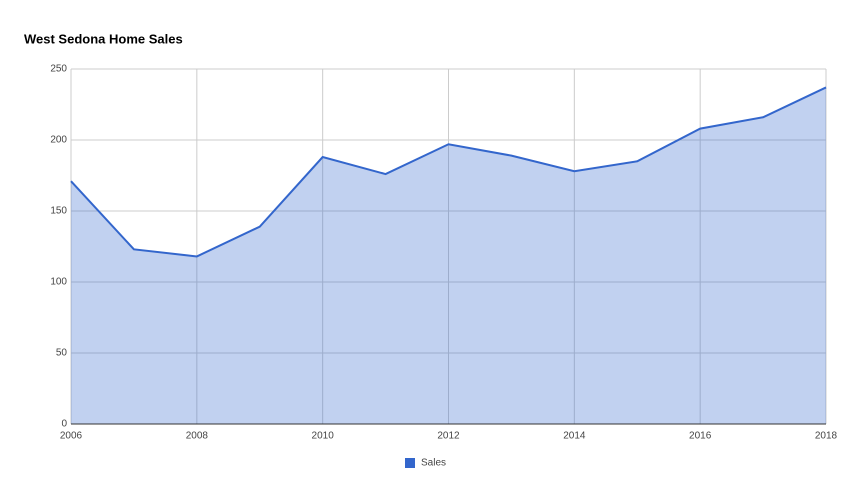  What do you see at coordinates (58, 140) in the screenshot?
I see `y-tick-label: 200` at bounding box center [58, 140].